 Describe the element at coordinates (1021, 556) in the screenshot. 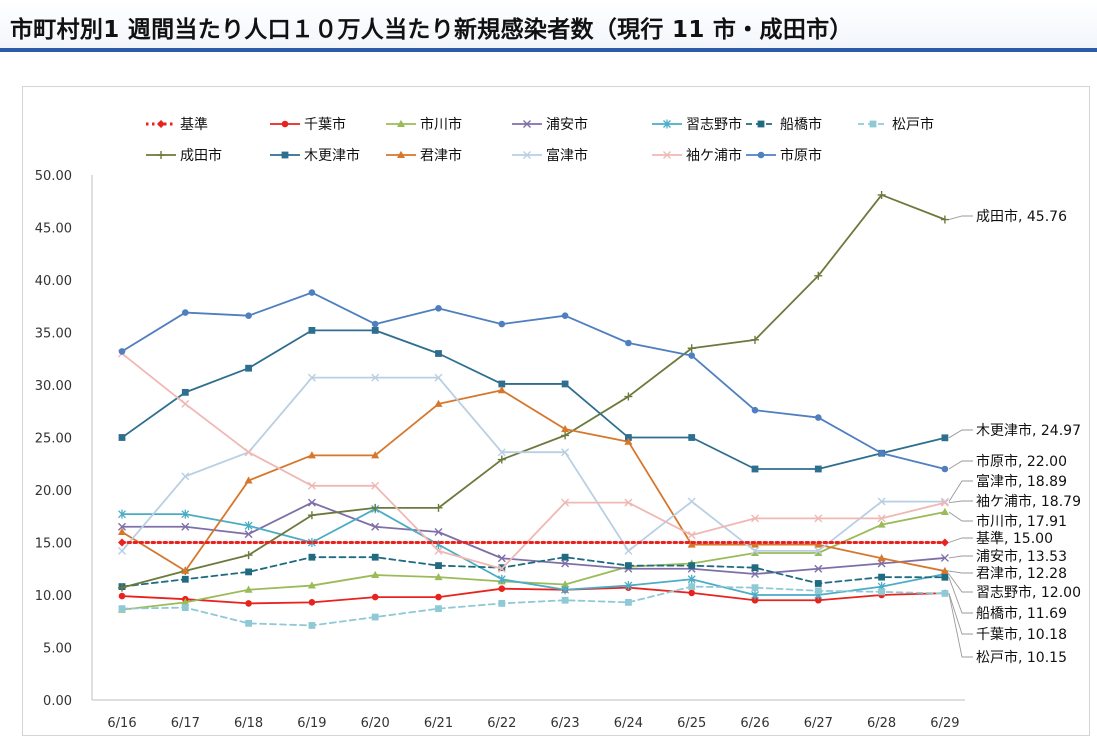

I see `end-label-text: 浦安市, 13.53` at that location.